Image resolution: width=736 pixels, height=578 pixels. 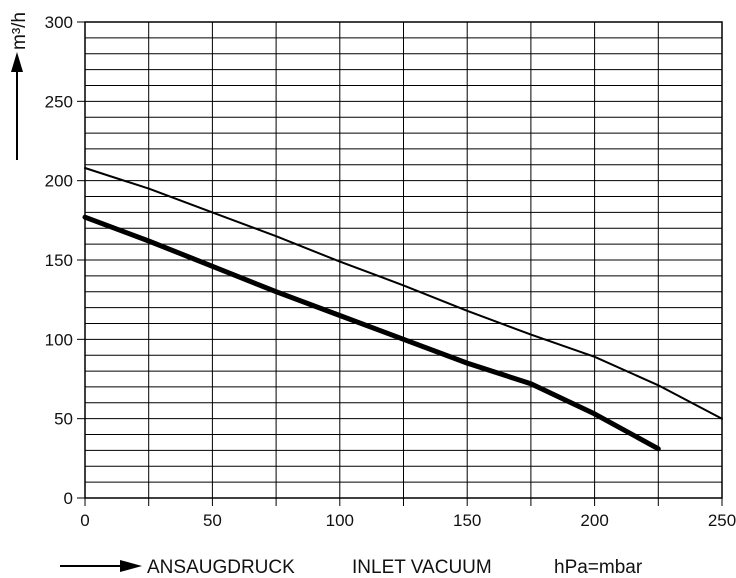 I want to click on y-axis-label-group: m³/h, so click(x=19, y=86).